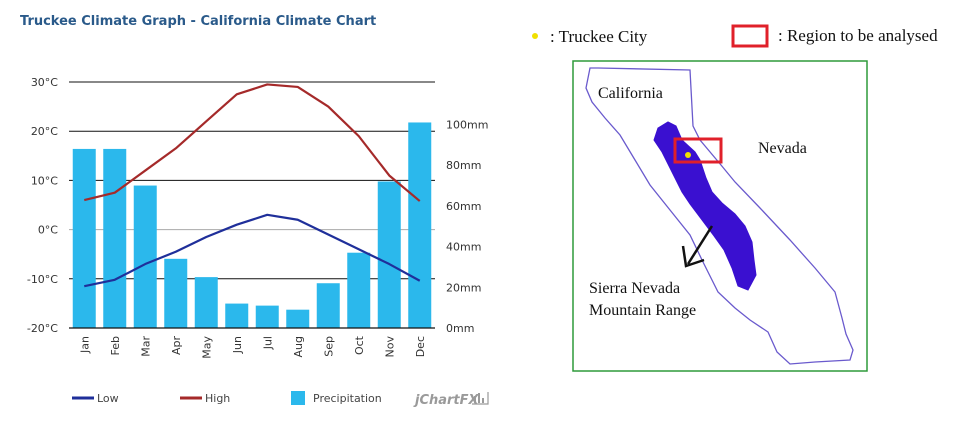 The image size is (964, 439). Describe the element at coordinates (44, 82) in the screenshot. I see `left-tick-label: 30°C` at that location.